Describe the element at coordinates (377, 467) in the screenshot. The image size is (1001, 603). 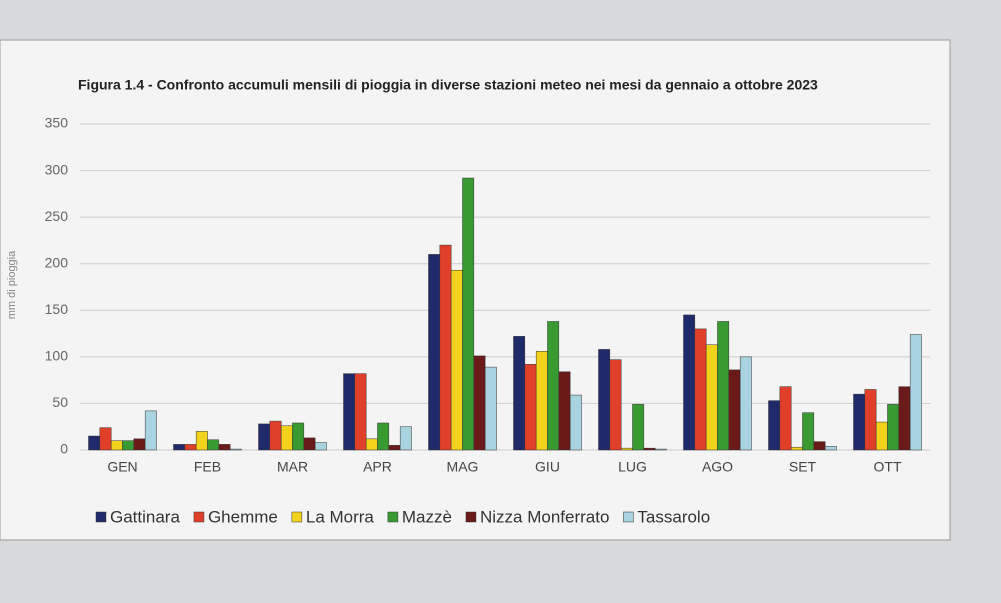
I see `x-tick-label: APR` at that location.